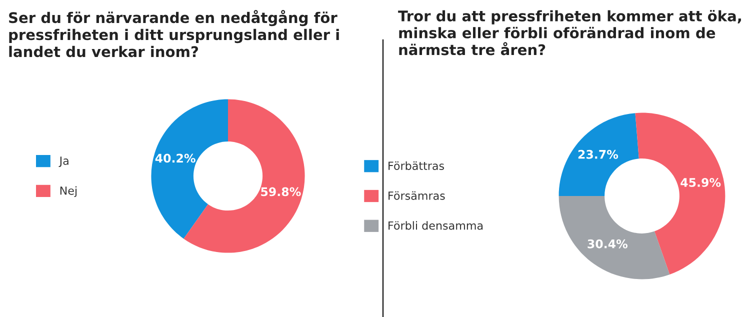 The height and width of the screenshot is (317, 755). What do you see at coordinates (608, 243) in the screenshot?
I see `data-label: 30.4%` at bounding box center [608, 243].